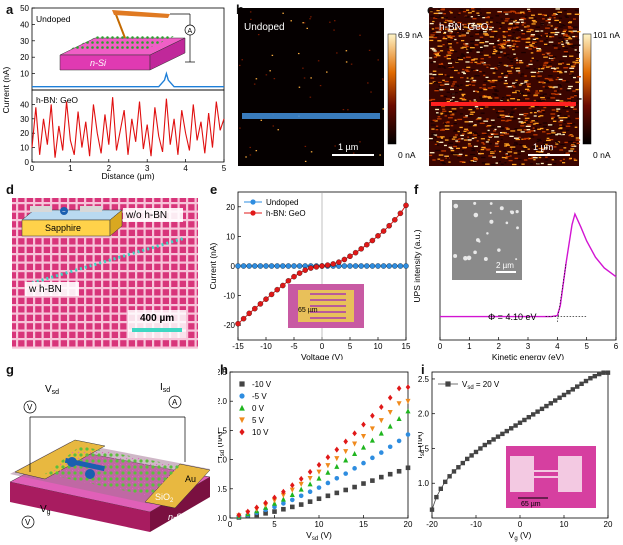 The width and height of the screenshot is (623, 545). Describe the element at coordinates (423, 369) in the screenshot. I see `panel-letter-i: i` at that location.